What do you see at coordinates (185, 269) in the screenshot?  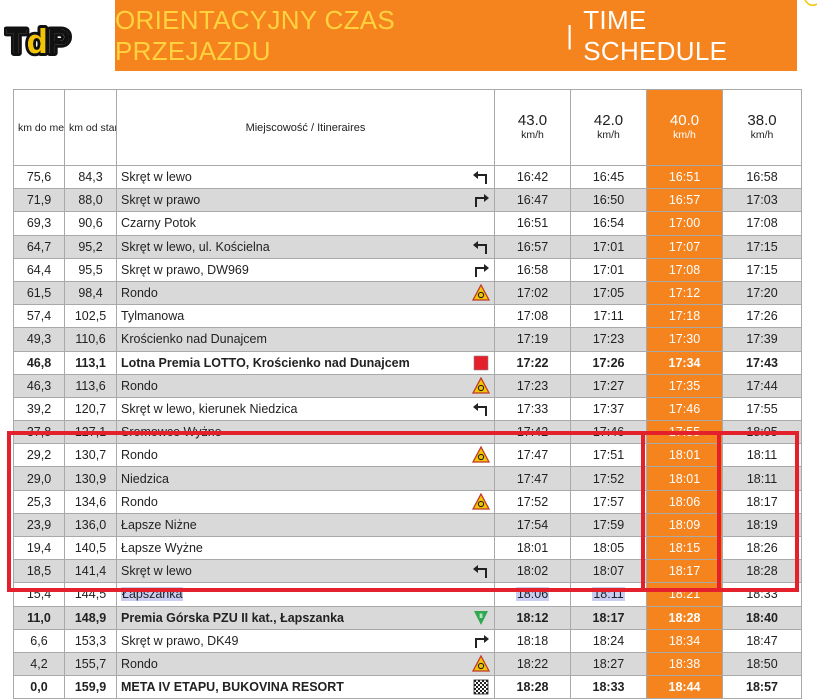 I see `place-name: Skręt w prawo, DW969` at bounding box center [185, 269].